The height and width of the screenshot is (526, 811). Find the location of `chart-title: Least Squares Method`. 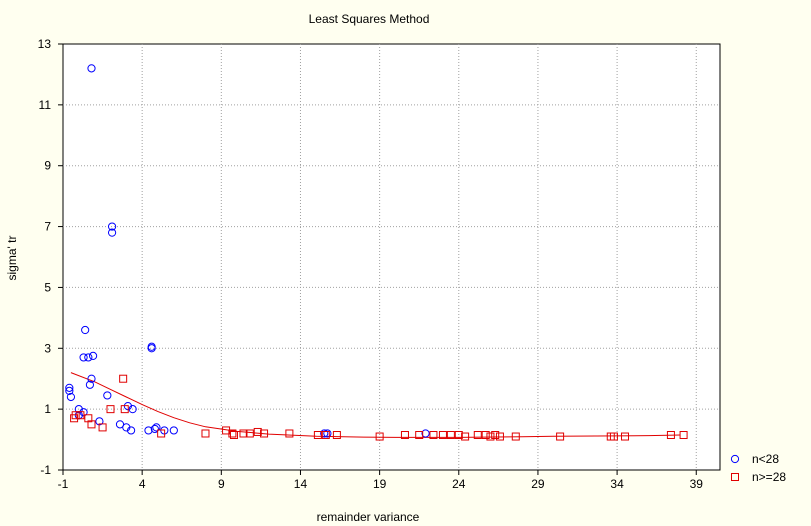

chart-title: Least Squares Method is located at coordinates (369, 19).